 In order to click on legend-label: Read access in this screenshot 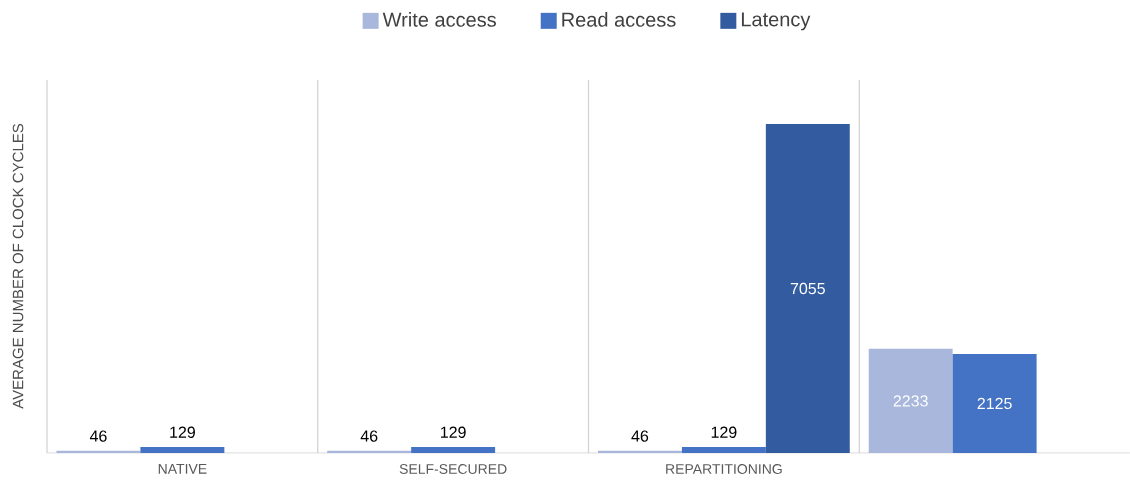, I will do `click(619, 19)`.